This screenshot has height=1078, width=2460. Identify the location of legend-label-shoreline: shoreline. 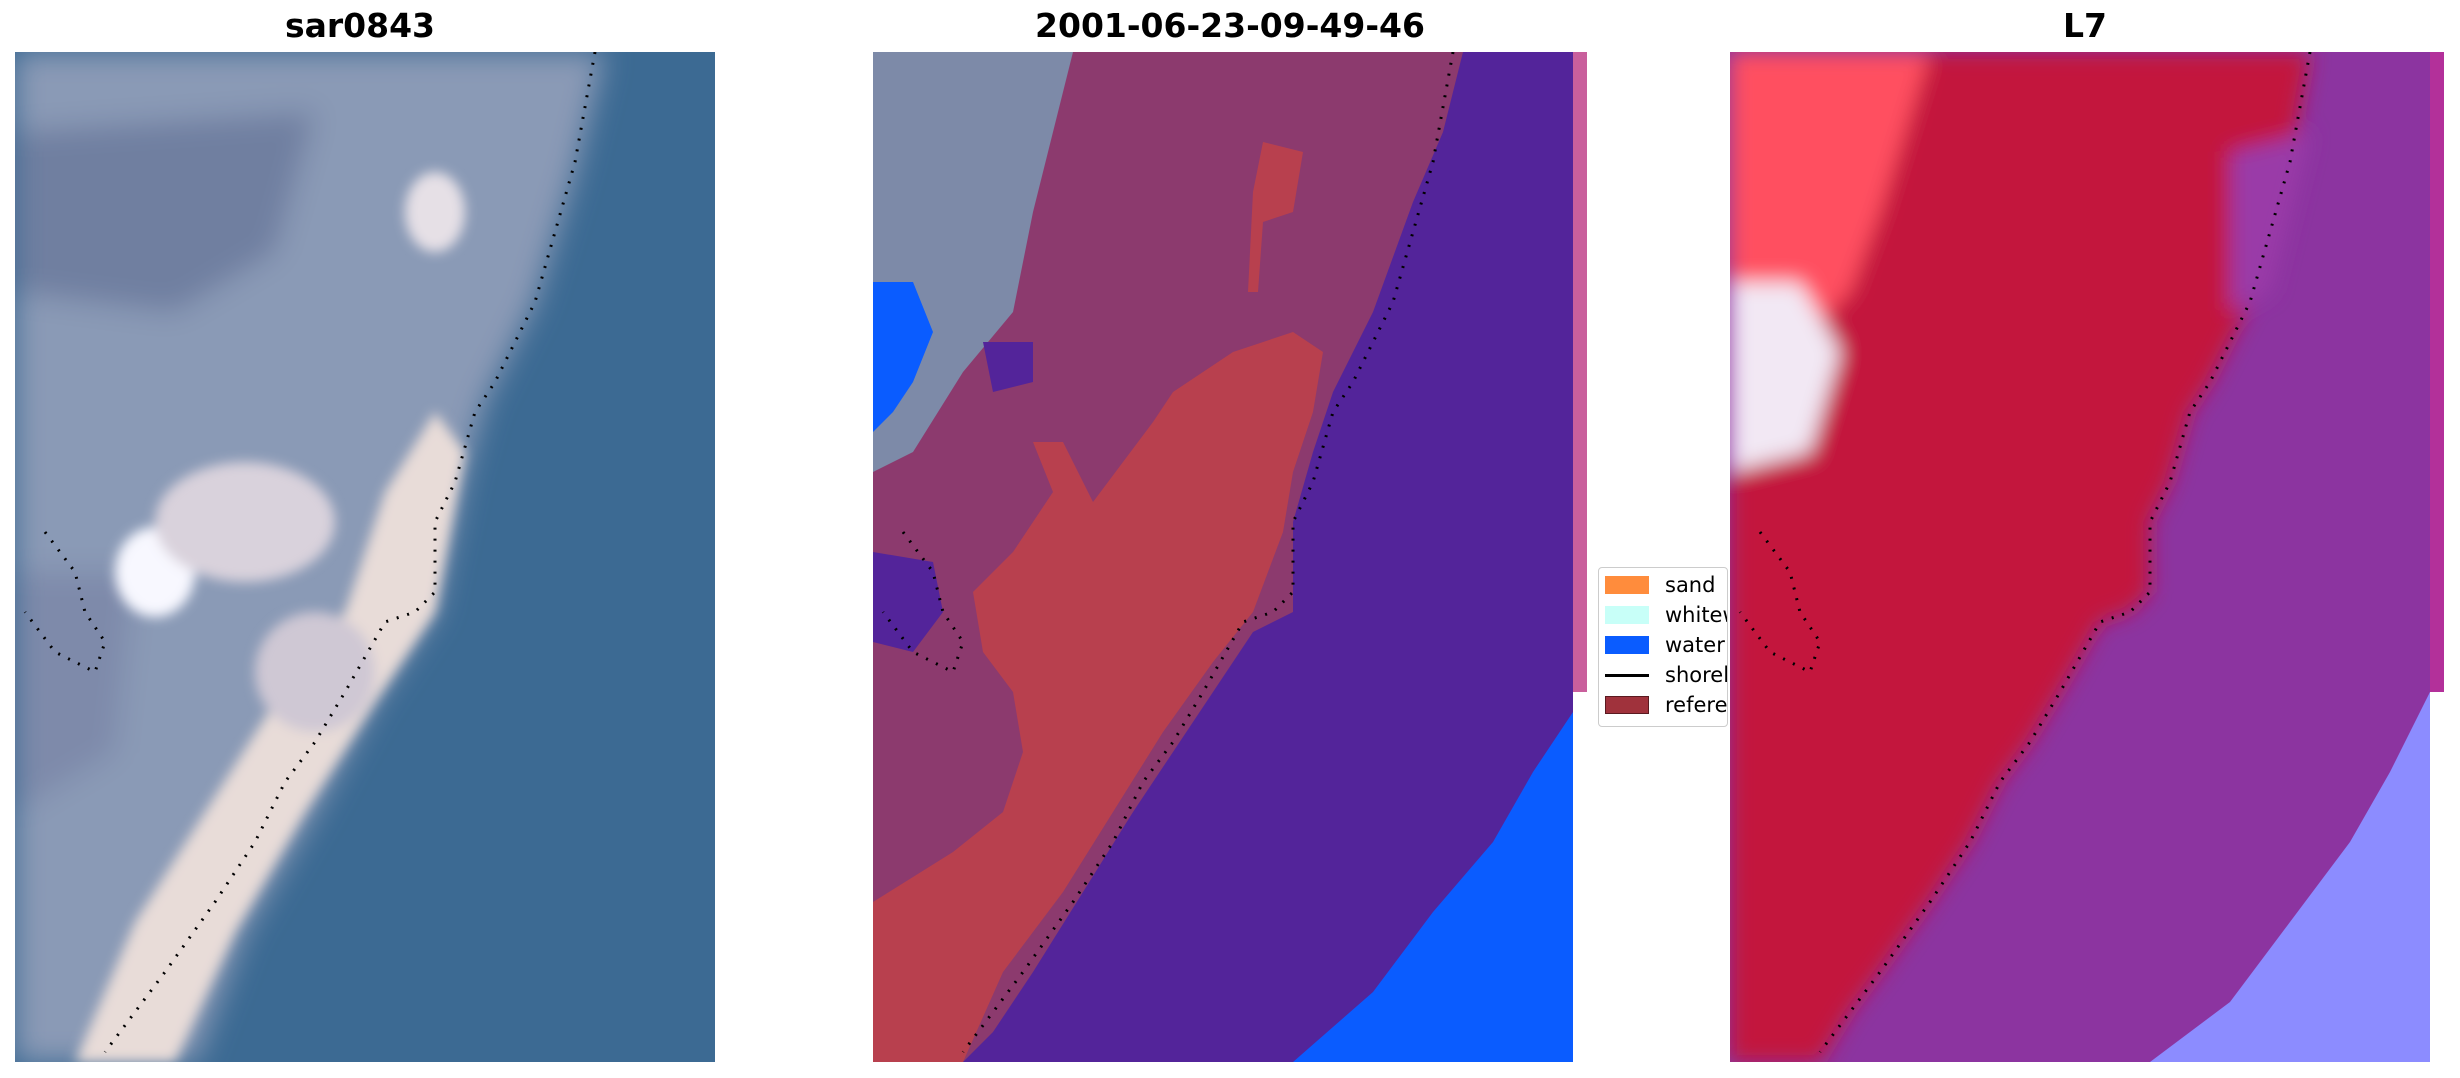
(1696, 675).